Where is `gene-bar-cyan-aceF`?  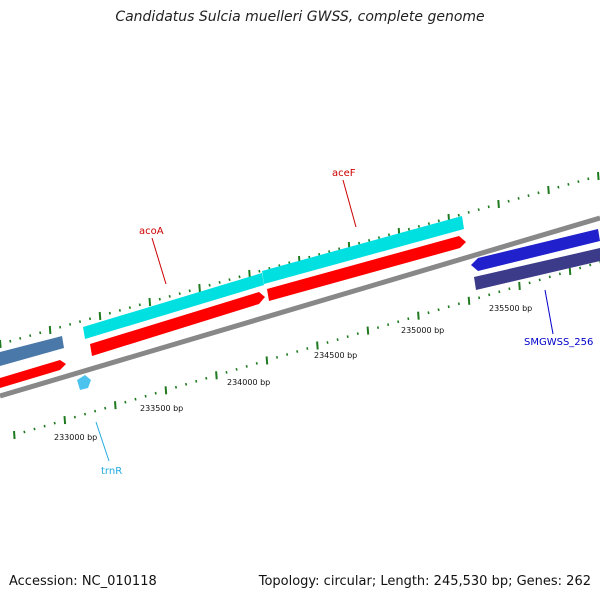
gene-bar-cyan-aceF is located at coordinates (363, 250).